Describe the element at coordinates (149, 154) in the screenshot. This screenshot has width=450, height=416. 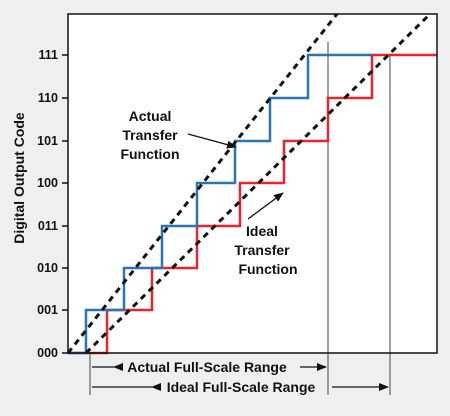
I see `actual-annotation-line: Function` at that location.